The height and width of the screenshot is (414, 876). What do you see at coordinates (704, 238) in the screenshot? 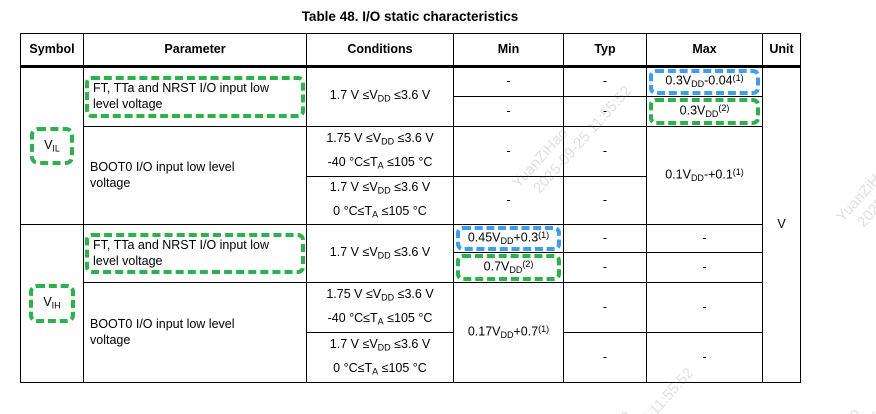
I see `cell-vih-ft-max-1: -` at bounding box center [704, 238].